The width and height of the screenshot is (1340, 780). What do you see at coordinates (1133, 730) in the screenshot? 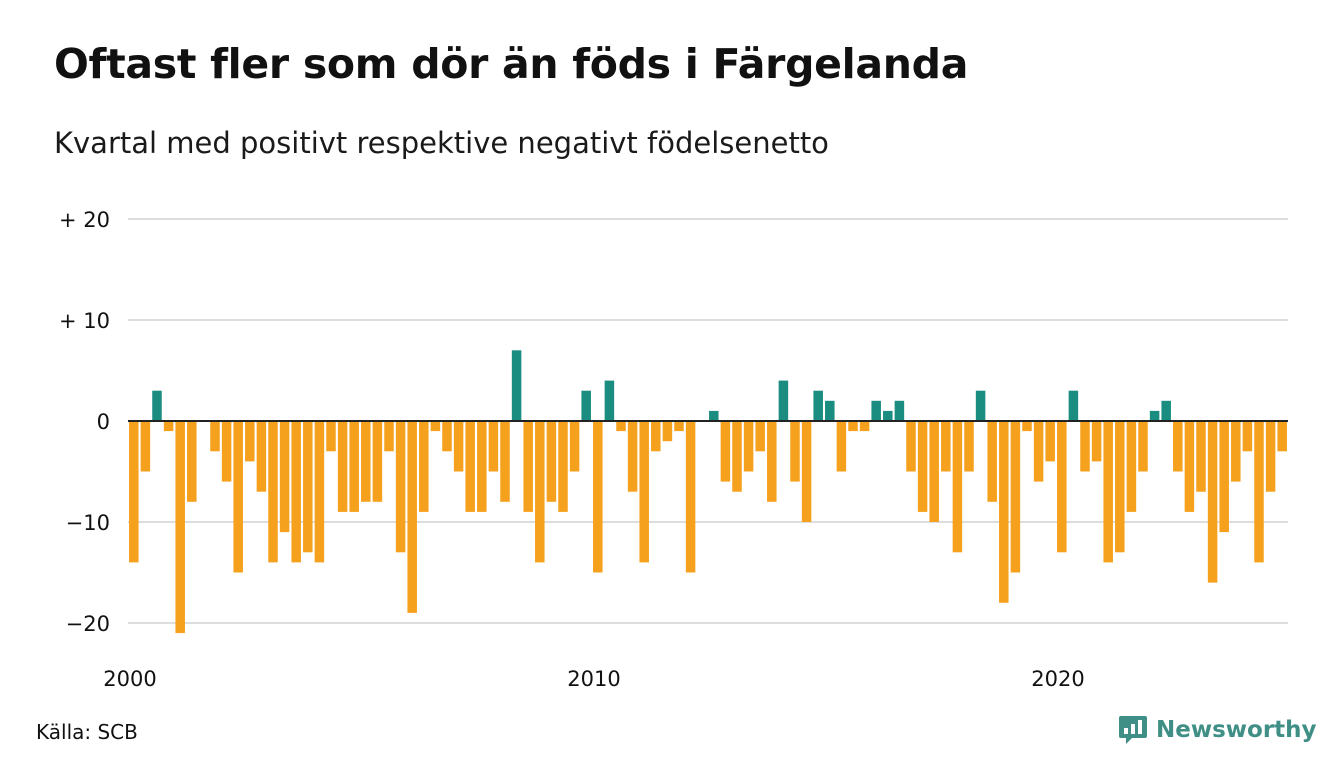
I see `newsworthy-logo-icon` at bounding box center [1133, 730].